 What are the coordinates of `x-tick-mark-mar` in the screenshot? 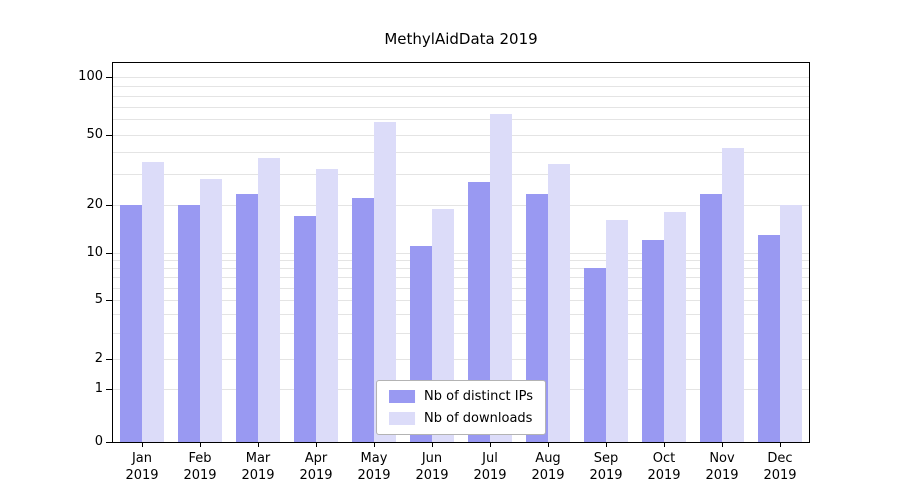 It's located at (258, 444).